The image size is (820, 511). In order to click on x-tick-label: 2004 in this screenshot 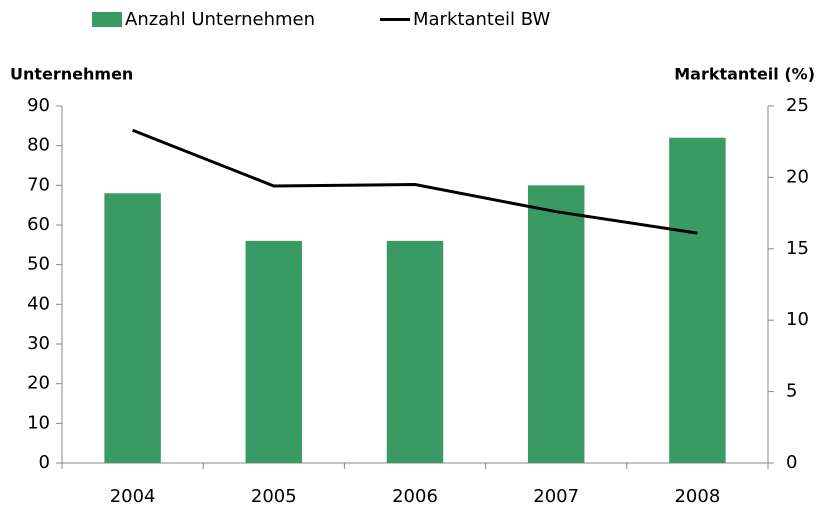, I will do `click(133, 496)`.